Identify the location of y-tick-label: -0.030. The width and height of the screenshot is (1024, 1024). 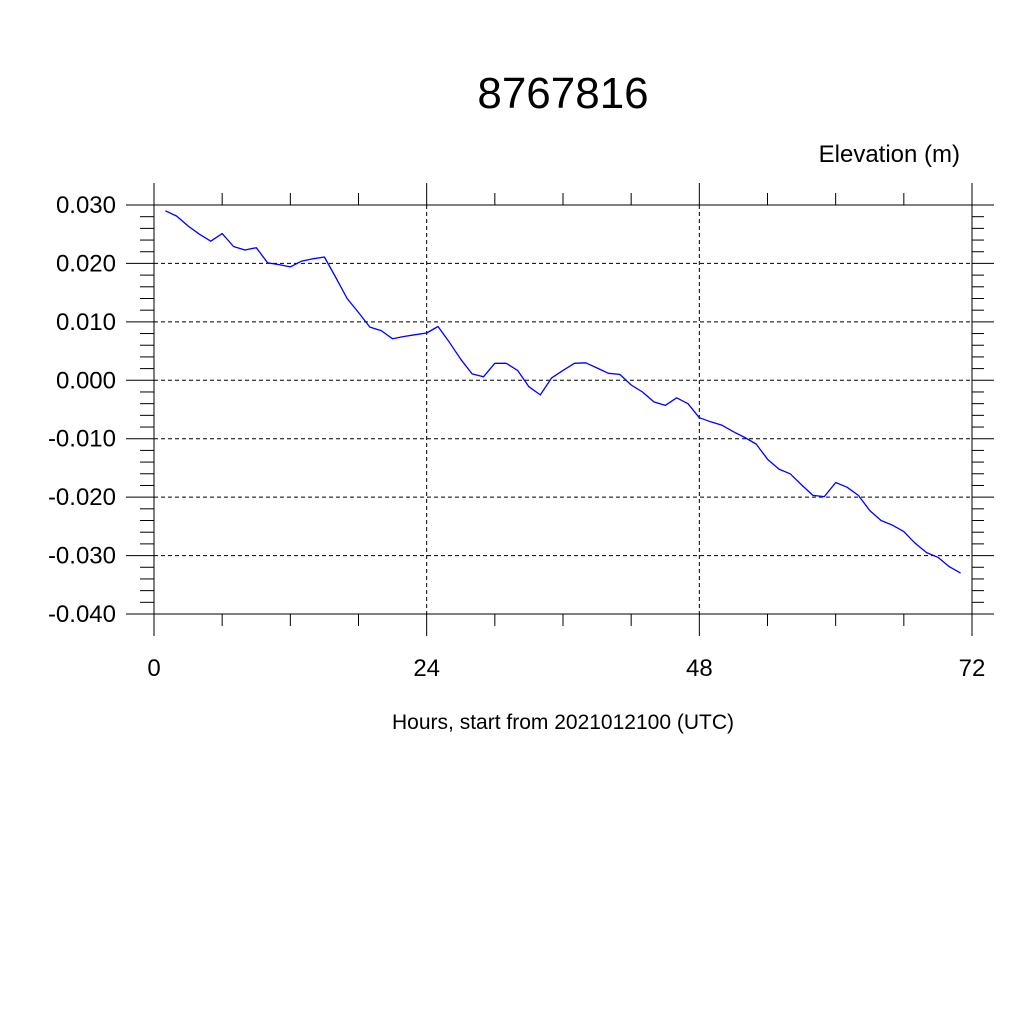
(82, 556).